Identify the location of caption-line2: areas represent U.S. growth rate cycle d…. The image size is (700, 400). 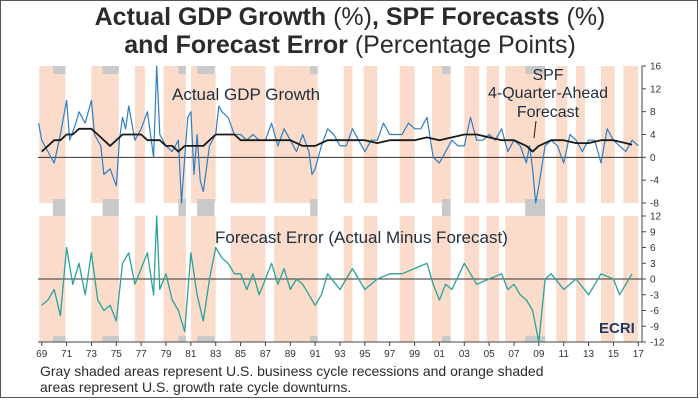
(196, 387).